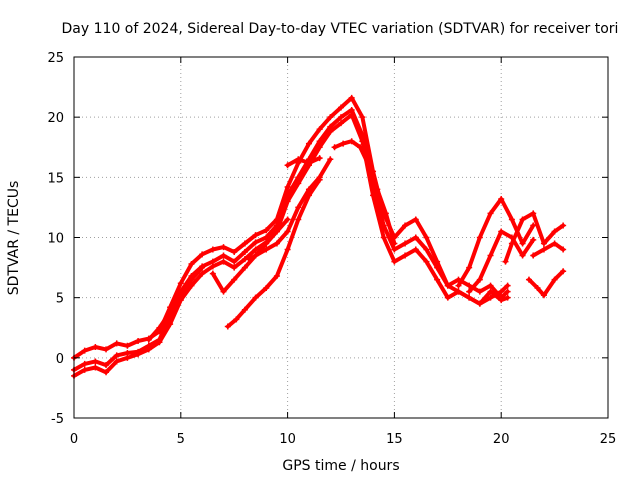 The width and height of the screenshot is (640, 480). What do you see at coordinates (14, 238) in the screenshot?
I see `y-axis-title: SDTVAR / TECUs` at bounding box center [14, 238].